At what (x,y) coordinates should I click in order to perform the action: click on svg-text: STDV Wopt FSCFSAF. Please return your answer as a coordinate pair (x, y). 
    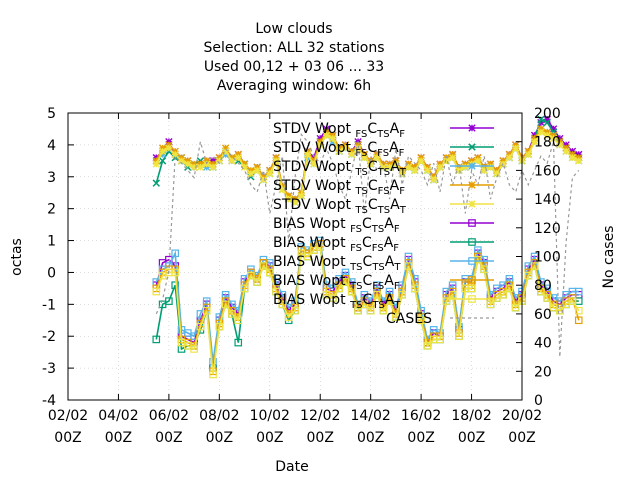
    Looking at the image, I should click on (339, 149).